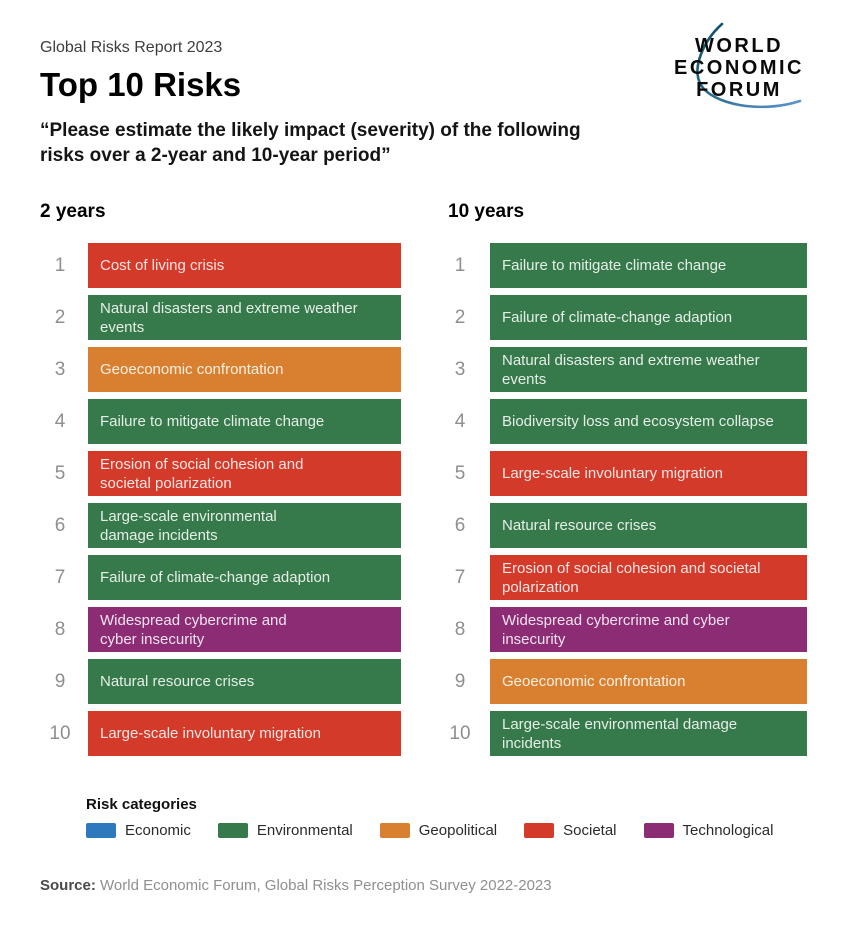 The width and height of the screenshot is (850, 935). I want to click on logo-line-economic: ECONOMIC, so click(739, 68).